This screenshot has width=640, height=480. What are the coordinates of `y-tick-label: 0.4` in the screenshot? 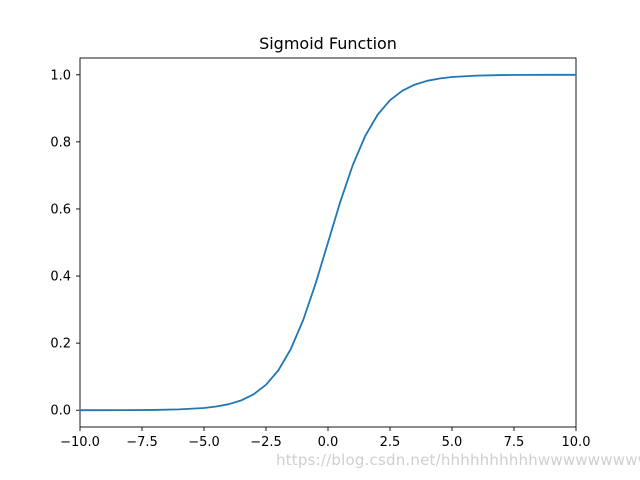 It's located at (60, 277).